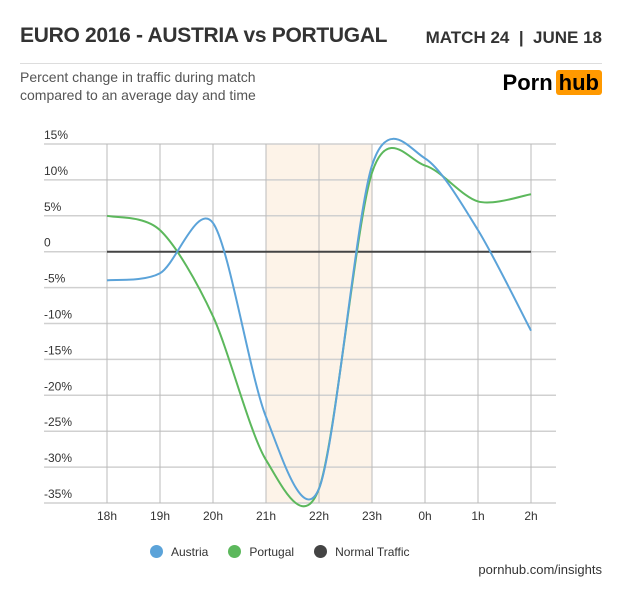  What do you see at coordinates (319, 516) in the screenshot?
I see `x-tick-label: 22h` at bounding box center [319, 516].